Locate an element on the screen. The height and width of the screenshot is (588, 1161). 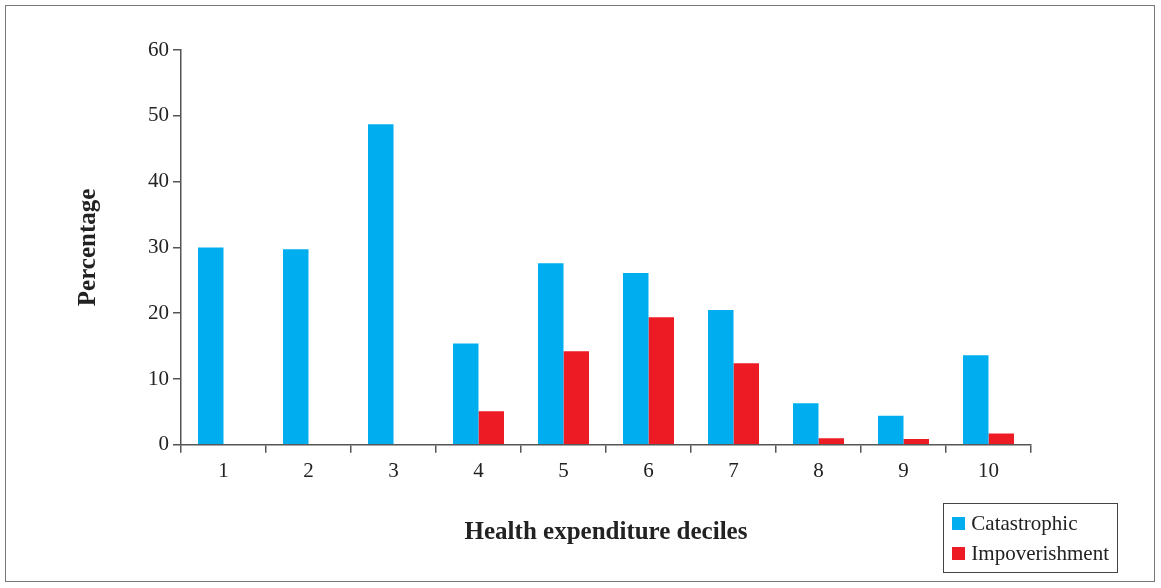
y-tick-label: 40 is located at coordinates (158, 180).